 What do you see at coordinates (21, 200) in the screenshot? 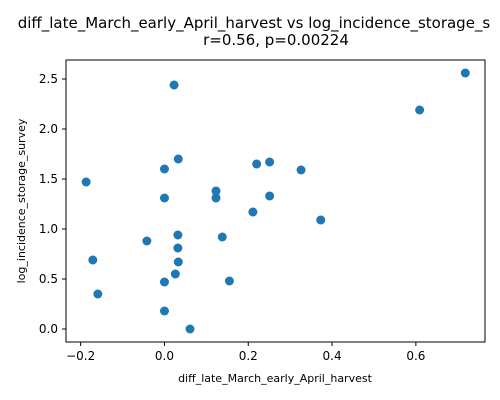
I see `y-axis-label: log_incidence_storage_survey` at bounding box center [21, 200].